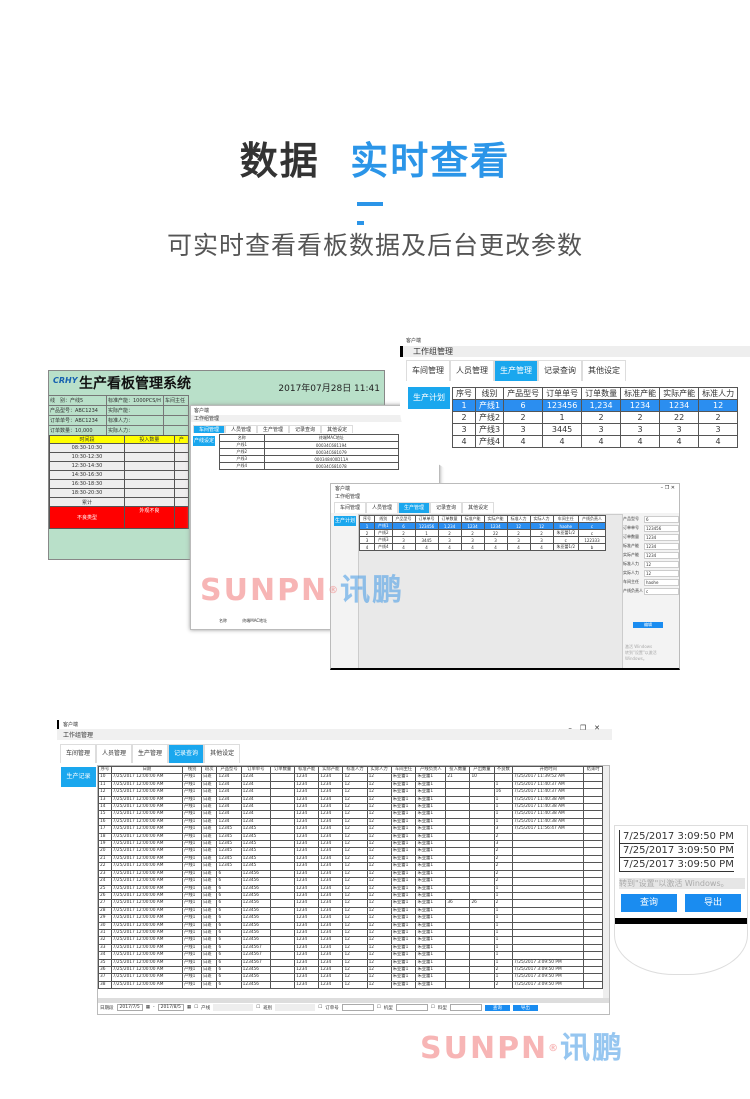 The height and width of the screenshot is (1099, 750). What do you see at coordinates (595, 429) in the screenshot?
I see `table-row: 3 产线3 3 3445 3 3 3 3` at bounding box center [595, 429].